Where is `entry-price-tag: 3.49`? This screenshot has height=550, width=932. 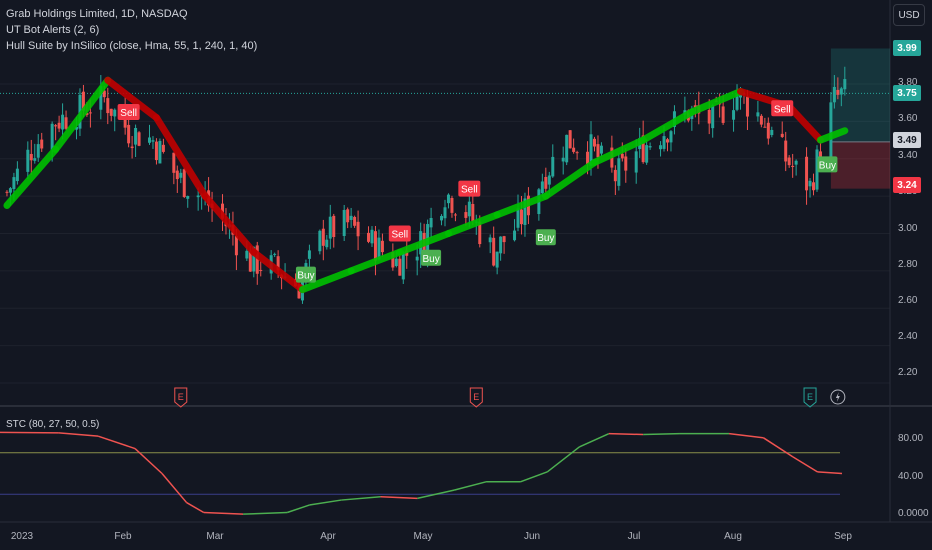 entry-price-tag: 3.49 is located at coordinates (907, 140).